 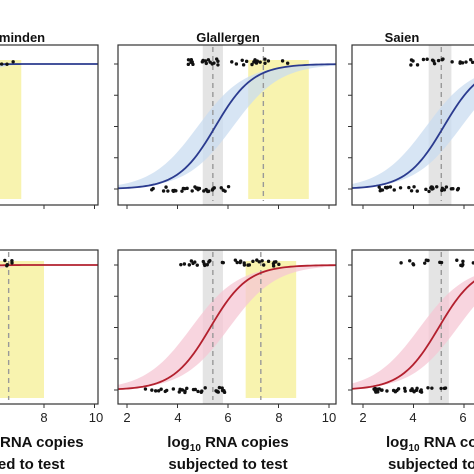 I want to click on x-tick-label-right-2: 2, so click(x=362, y=417).